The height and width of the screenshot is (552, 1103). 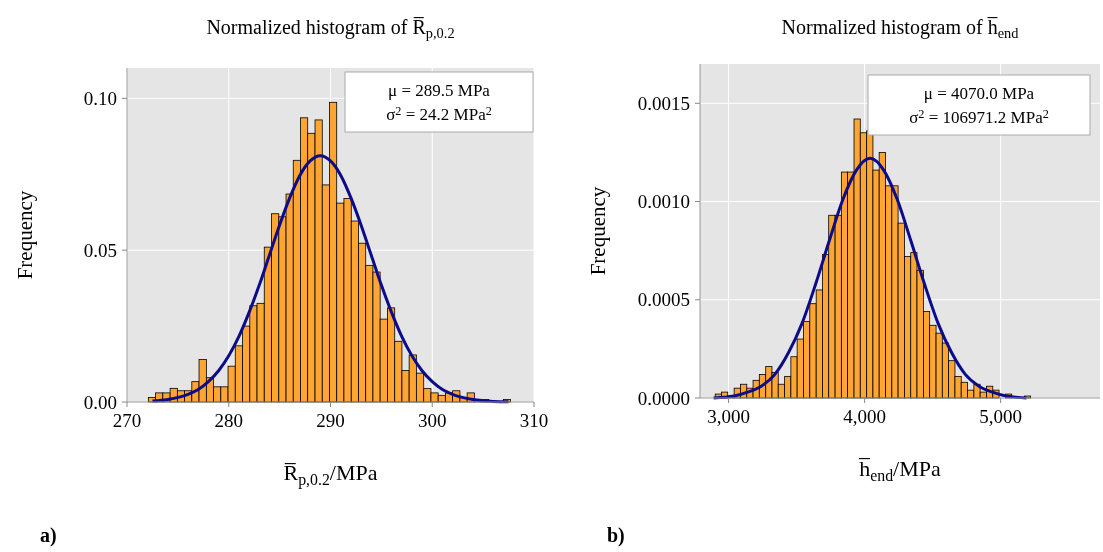 I want to click on x-tick-label: 290, so click(x=330, y=420).